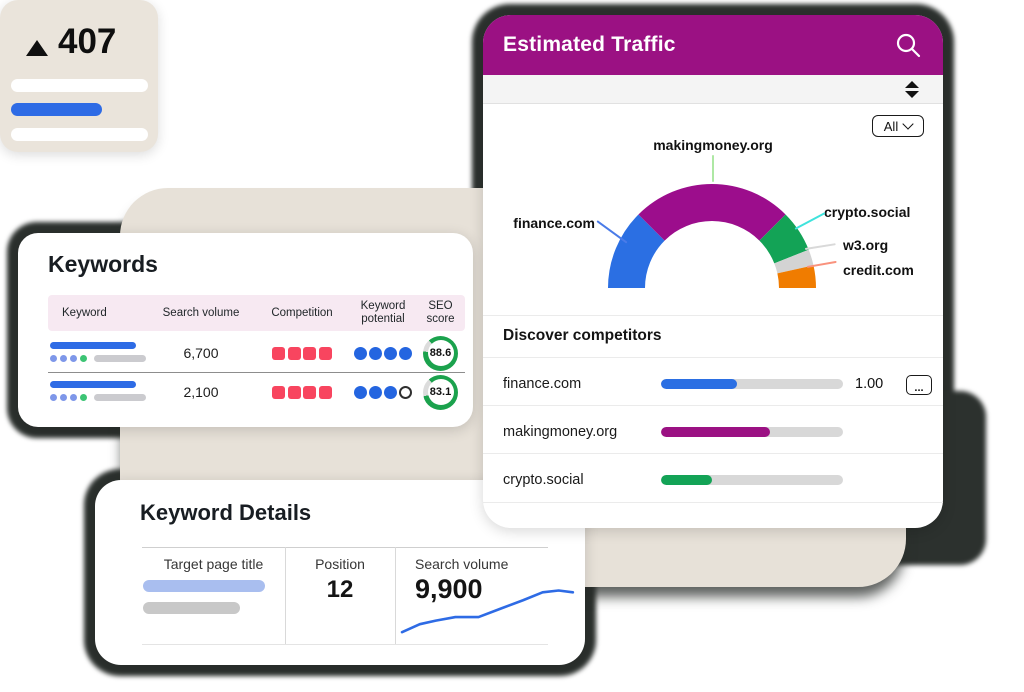 Image resolution: width=1024 pixels, height=692 pixels. I want to click on traffic-half-donut-chart, so click(712, 236).